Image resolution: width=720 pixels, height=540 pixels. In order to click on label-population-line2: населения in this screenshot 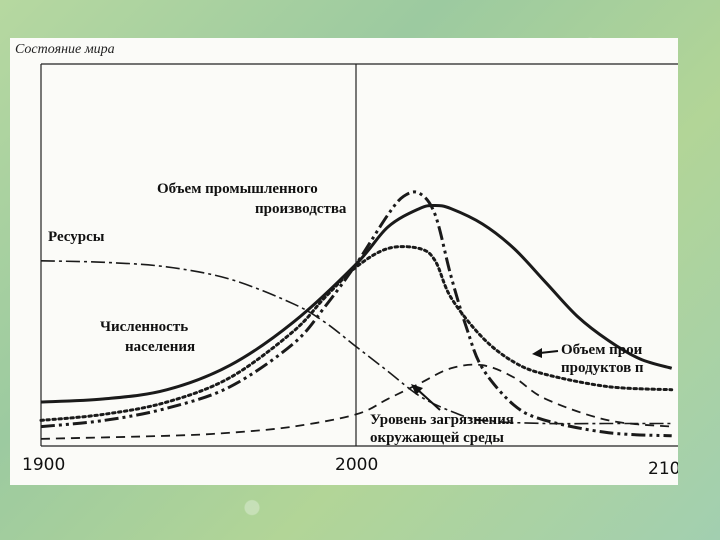, I will do `click(160, 347)`.